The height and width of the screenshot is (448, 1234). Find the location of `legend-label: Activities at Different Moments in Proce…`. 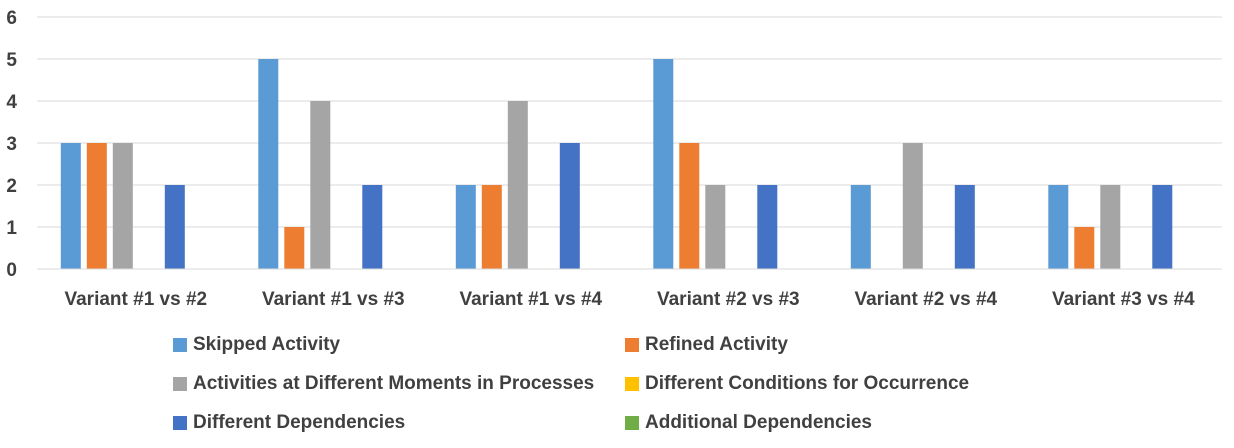

legend-label: Activities at Different Moments in Proce… is located at coordinates (394, 383).